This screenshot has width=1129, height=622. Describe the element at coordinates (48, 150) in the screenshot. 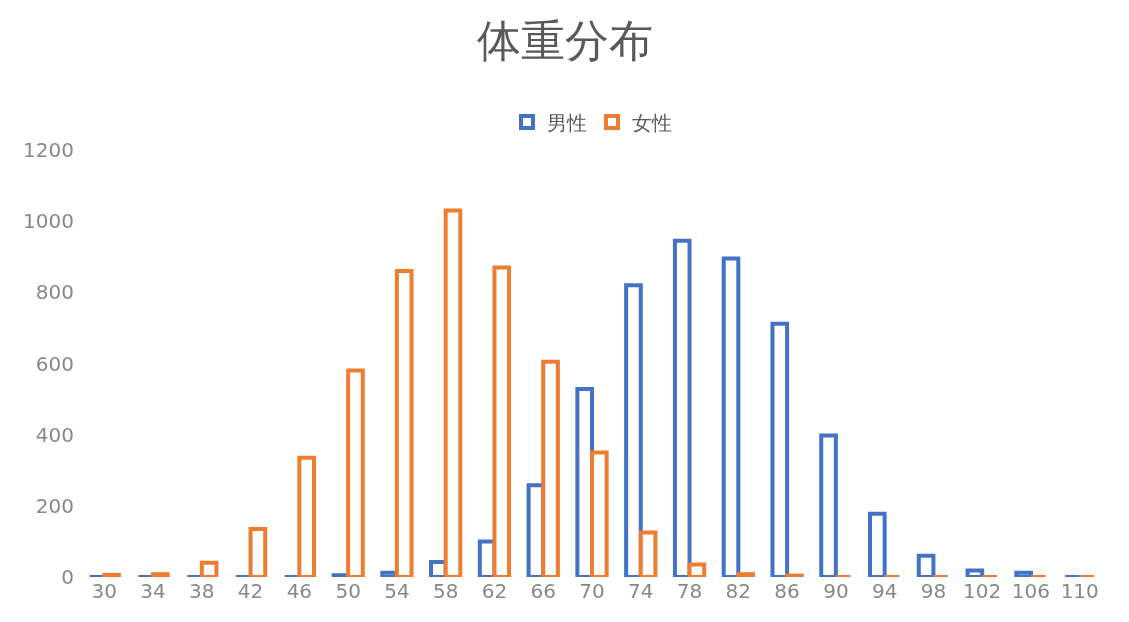

I see `y-tick-label: 1200` at that location.